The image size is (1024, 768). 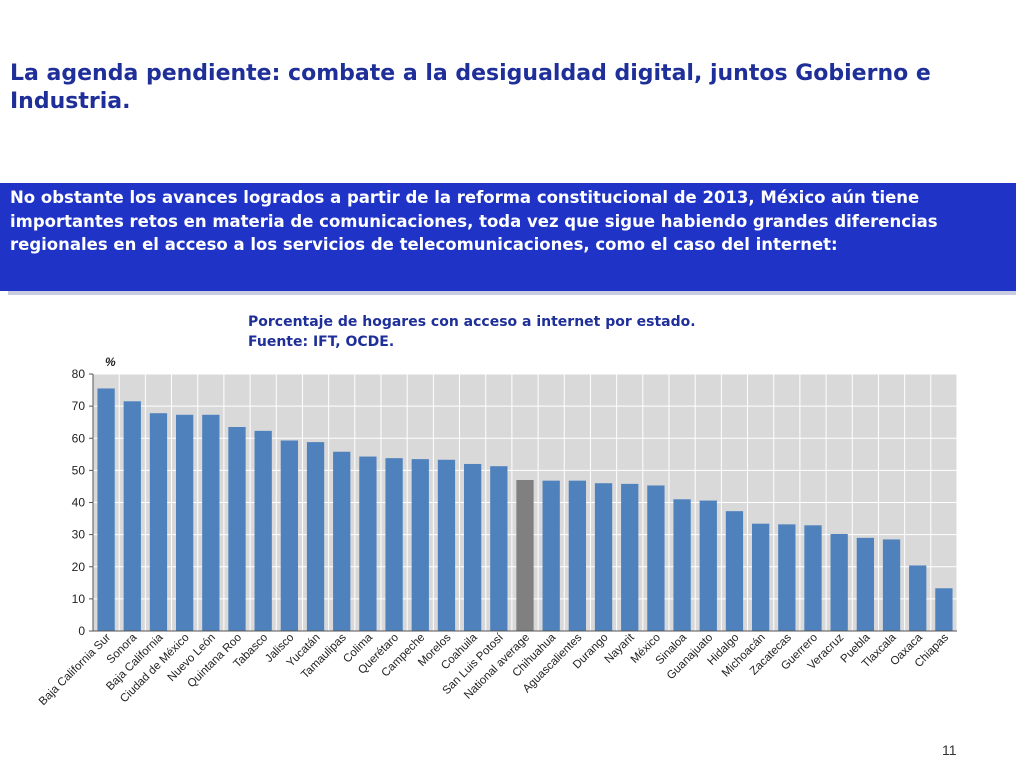 I want to click on y-axis-unit-label: %, so click(x=110, y=362).